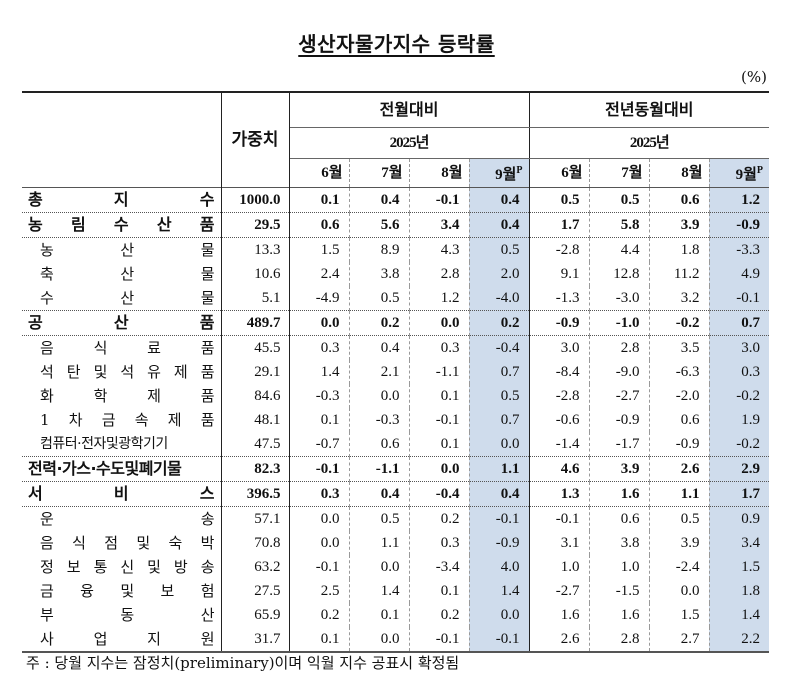 The height and width of the screenshot is (688, 793). I want to click on mom-cell: -0.9, so click(499, 543).